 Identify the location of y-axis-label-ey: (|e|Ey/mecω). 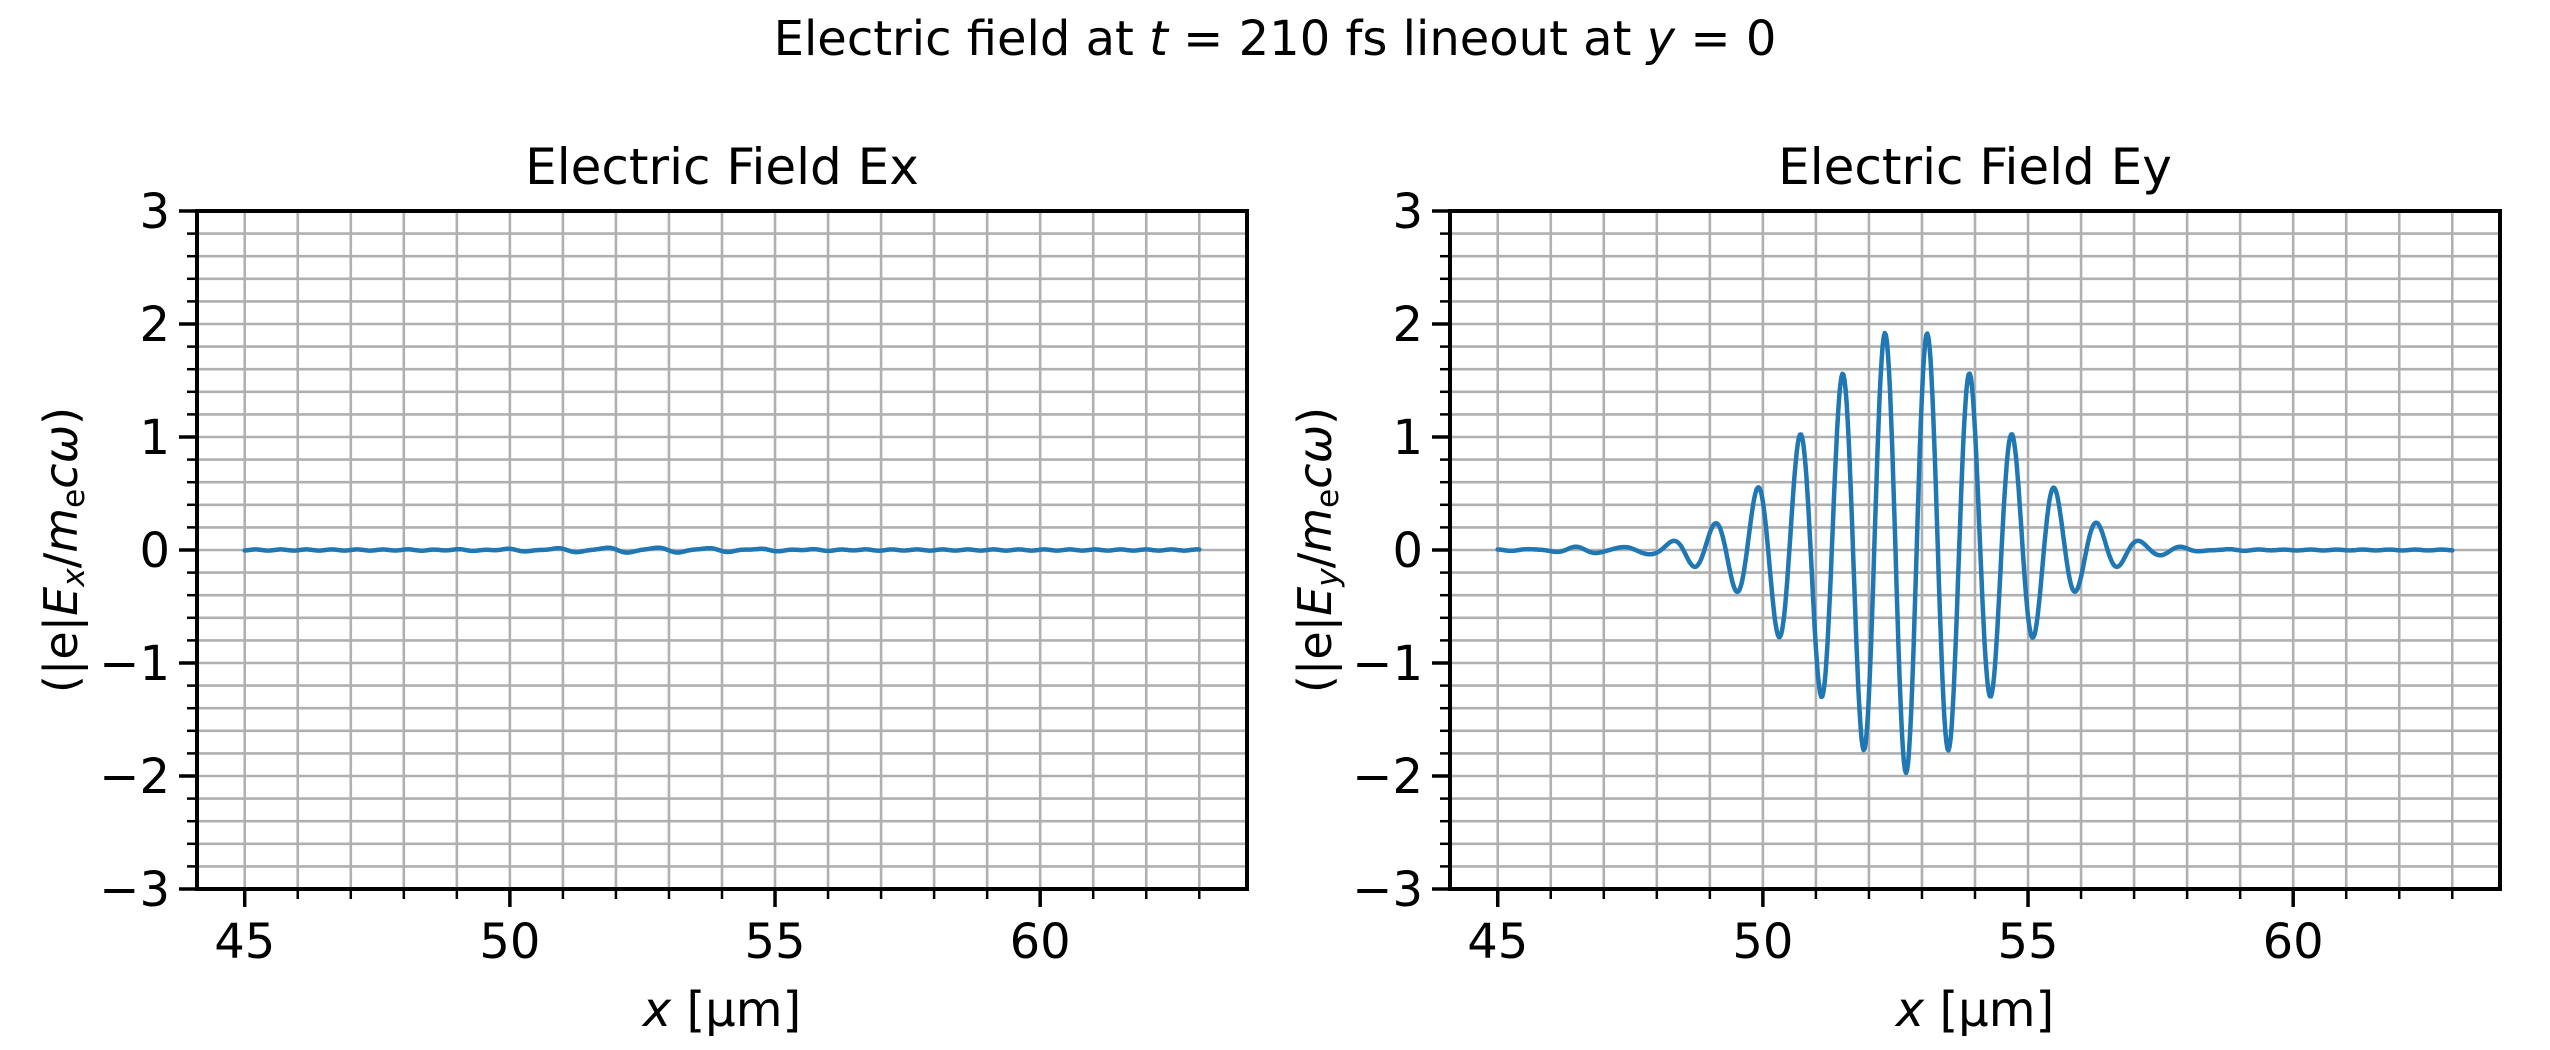
(1317, 550).